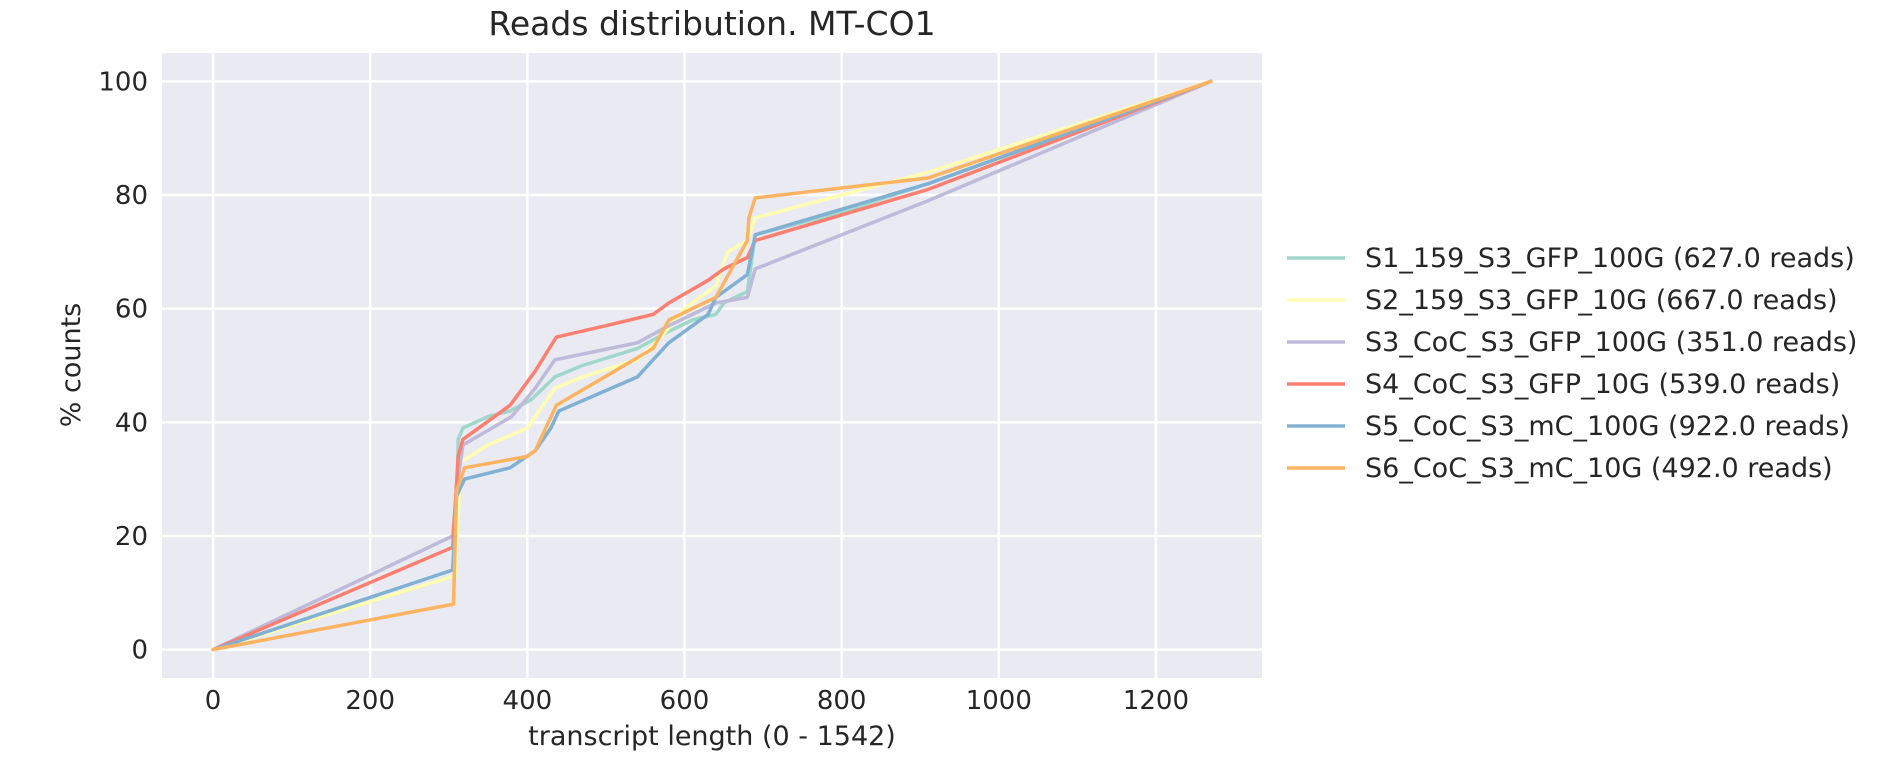  I want to click on y-tick-label: 20, so click(131, 537).